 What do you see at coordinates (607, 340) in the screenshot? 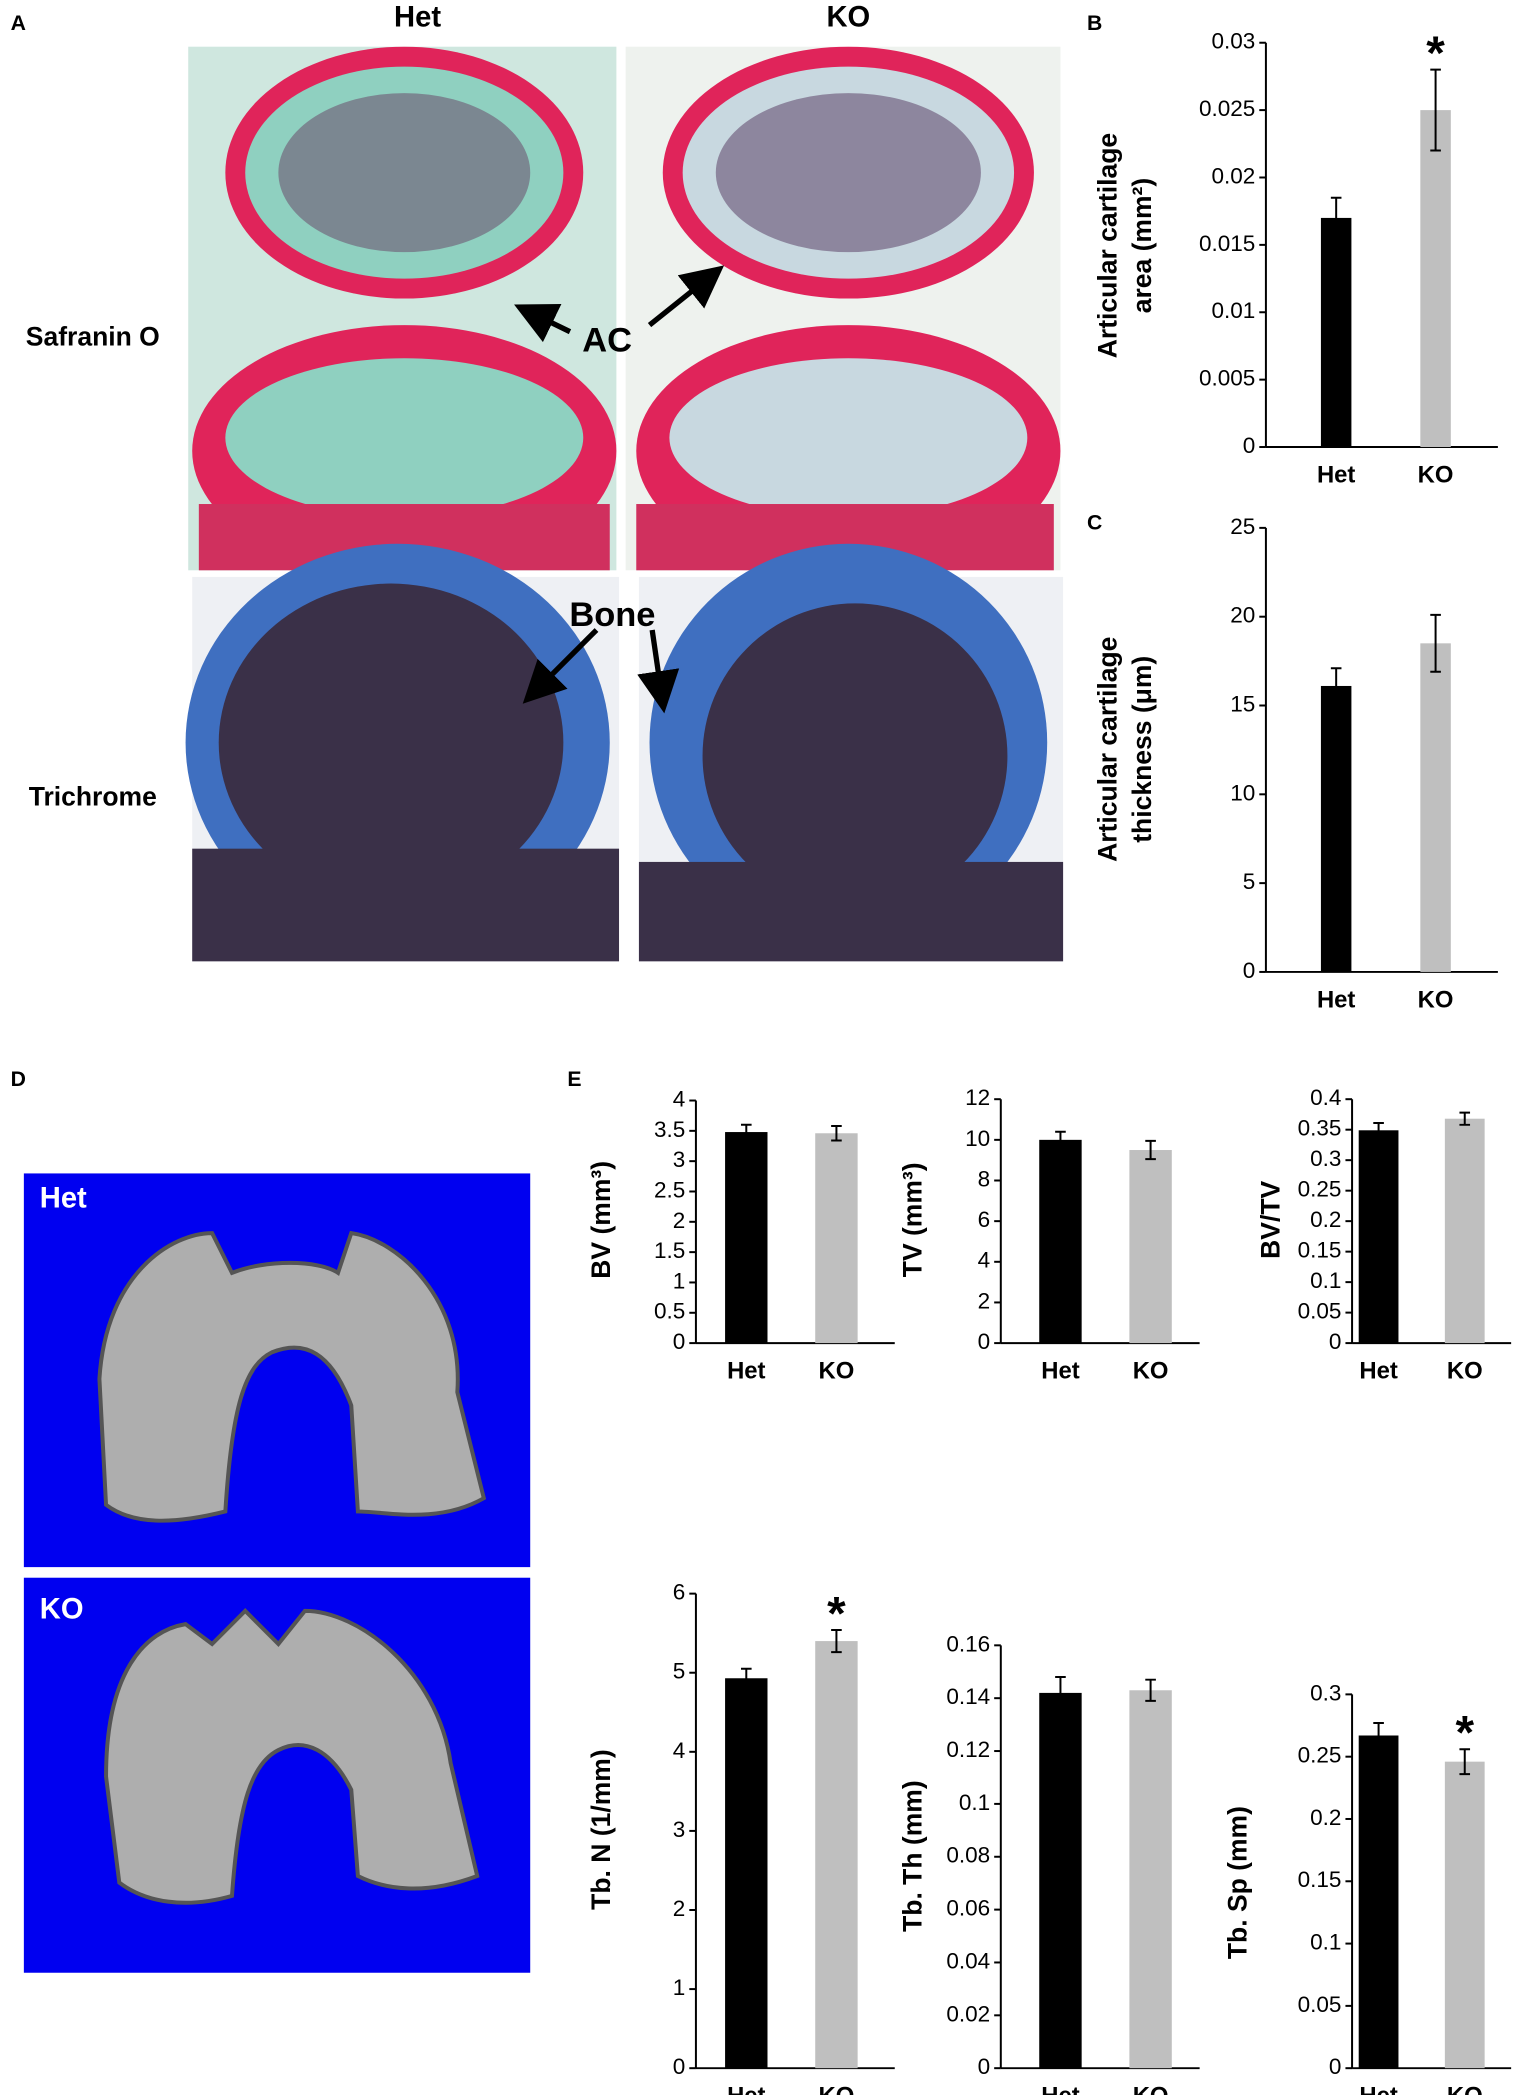
I see `annotation: AC` at bounding box center [607, 340].